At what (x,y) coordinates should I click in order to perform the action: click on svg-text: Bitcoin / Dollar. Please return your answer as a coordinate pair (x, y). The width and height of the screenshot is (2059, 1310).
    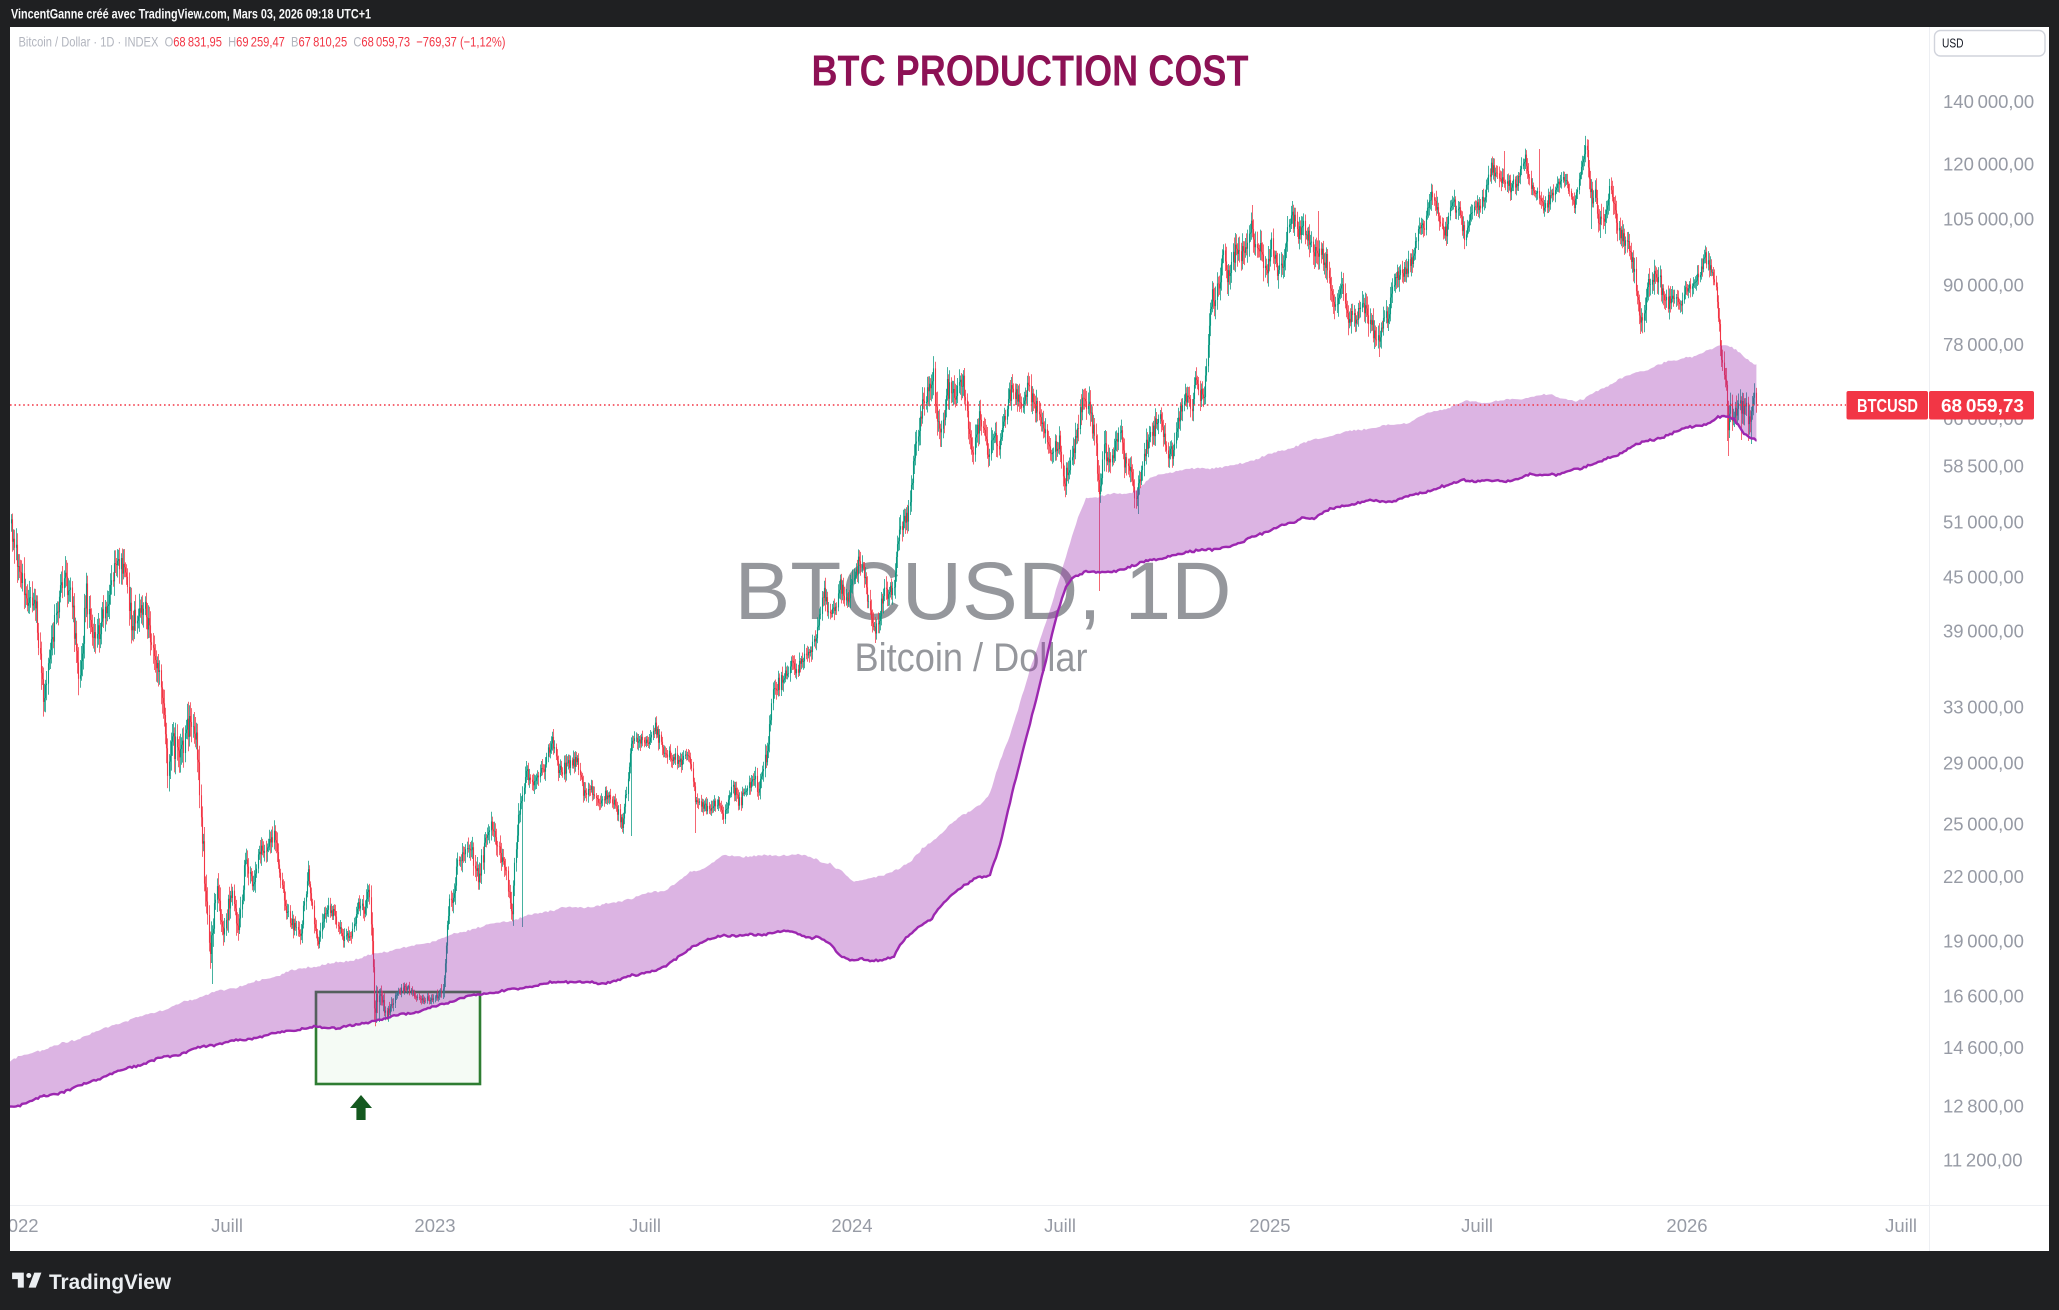
    Looking at the image, I should click on (971, 658).